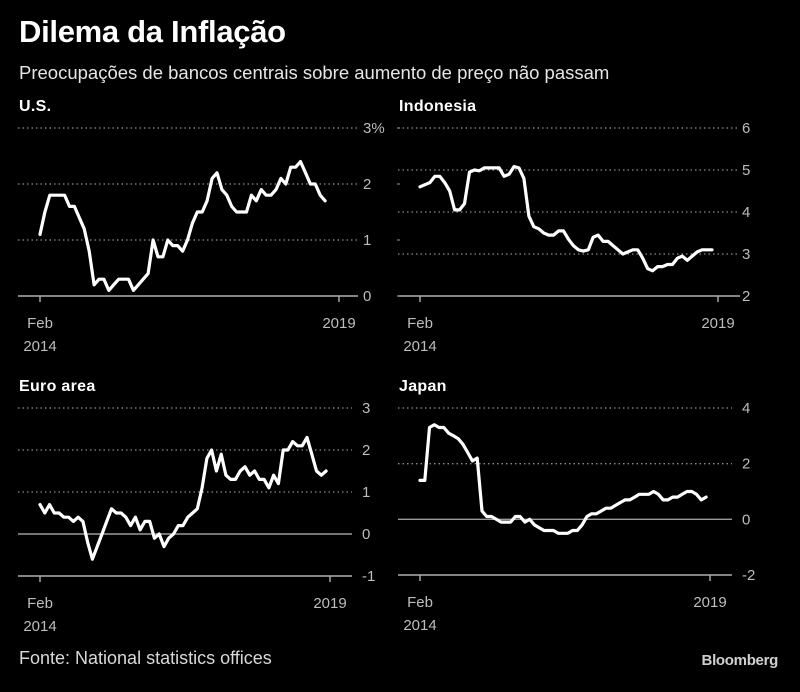  Describe the element at coordinates (746, 128) in the screenshot. I see `indonesia-y-tick-label: 6` at that location.